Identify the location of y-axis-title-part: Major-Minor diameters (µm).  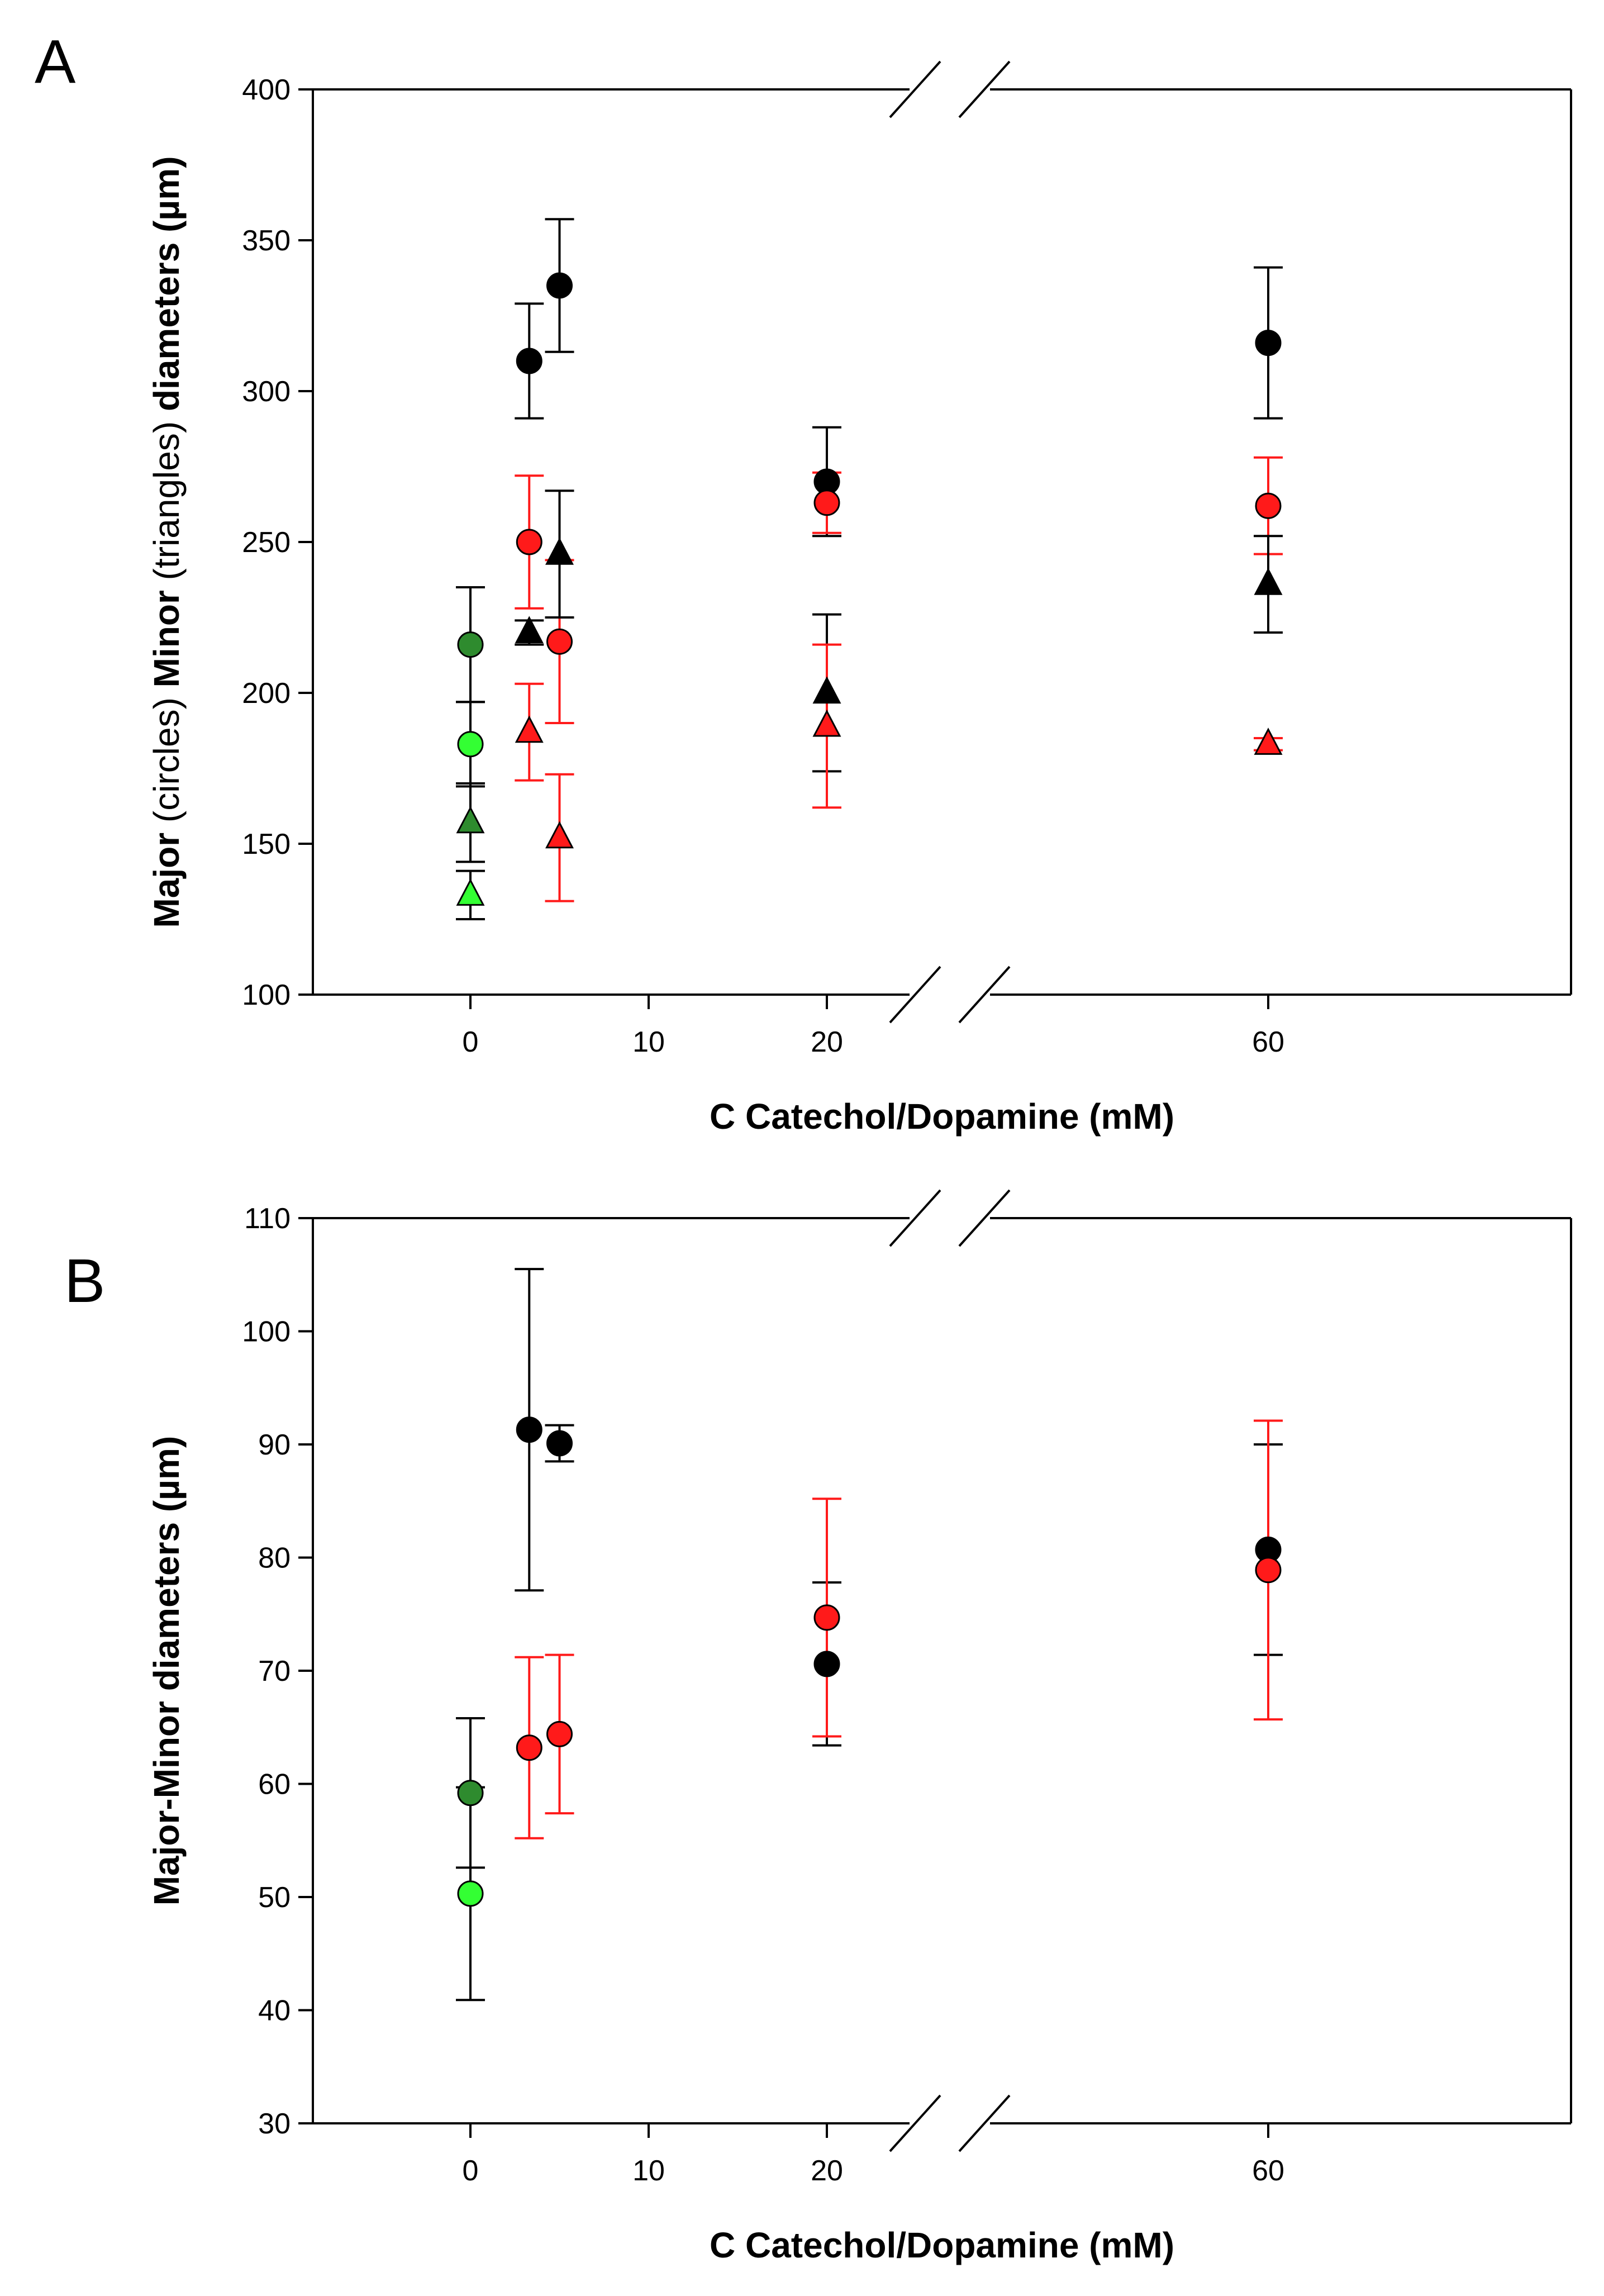
(166, 1671).